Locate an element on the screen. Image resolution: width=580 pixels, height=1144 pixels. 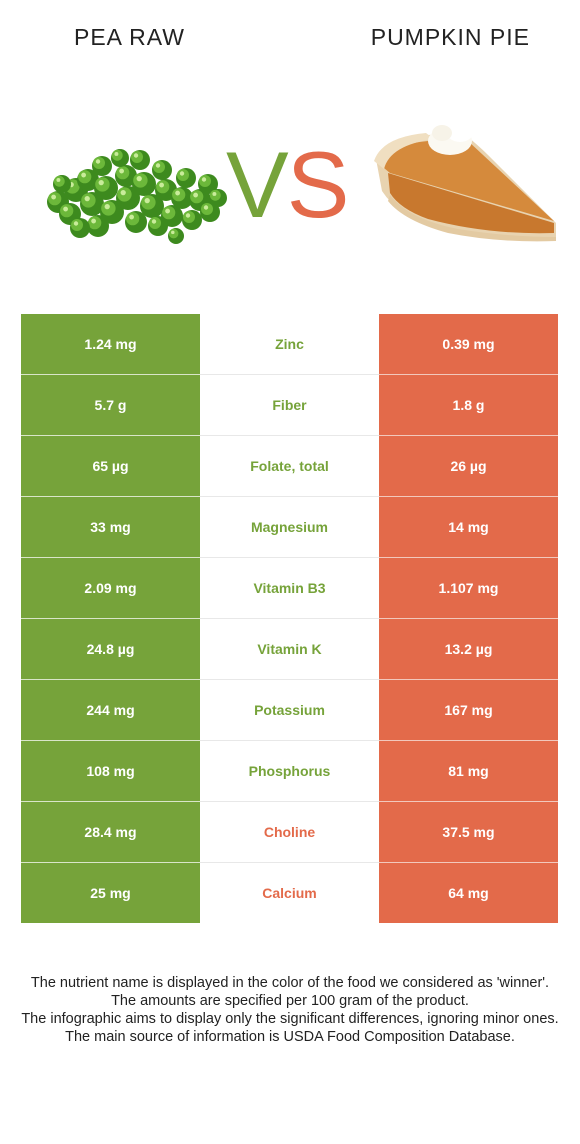
vs-label: VS is located at coordinates (287, 185).